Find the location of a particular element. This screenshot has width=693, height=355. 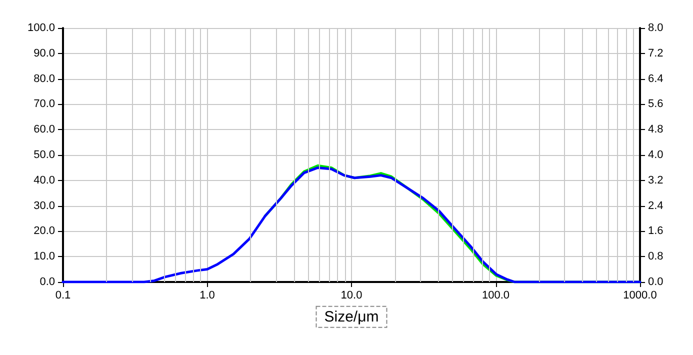

x-tick-label: 0.1 is located at coordinates (63, 296).